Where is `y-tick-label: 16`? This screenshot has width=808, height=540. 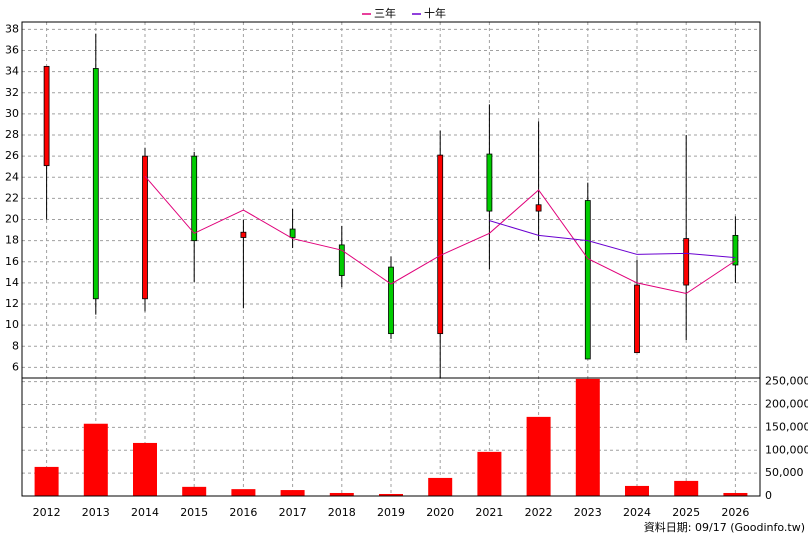
y-tick-label: 16 is located at coordinates (12, 261).